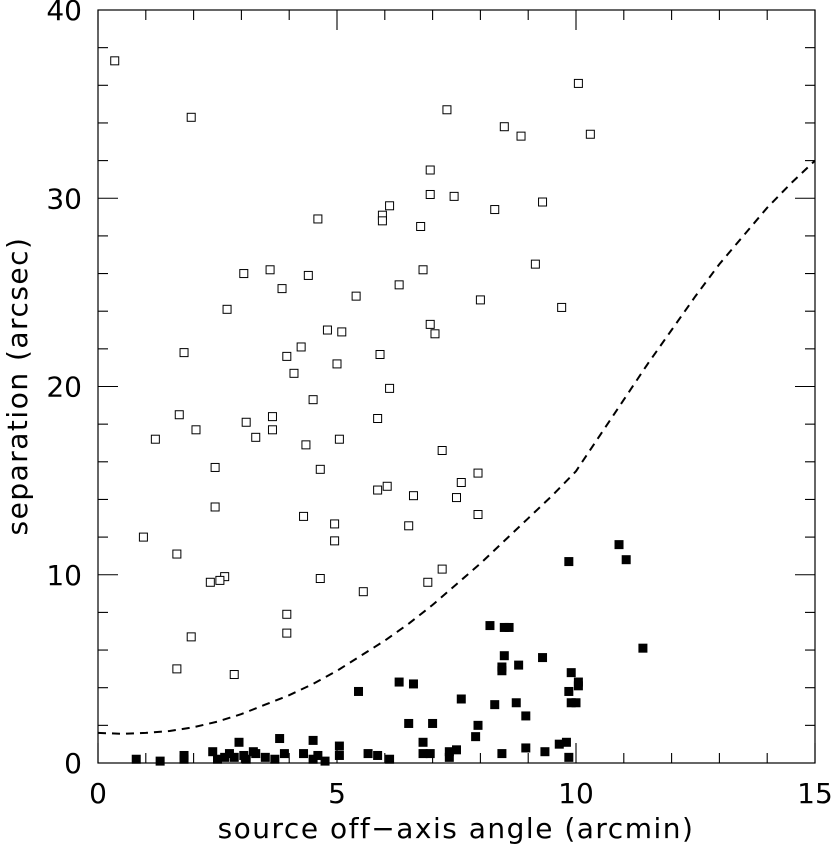 The image size is (831, 846). Describe the element at coordinates (576, 793) in the screenshot. I see `x-tick-label: 10` at that location.